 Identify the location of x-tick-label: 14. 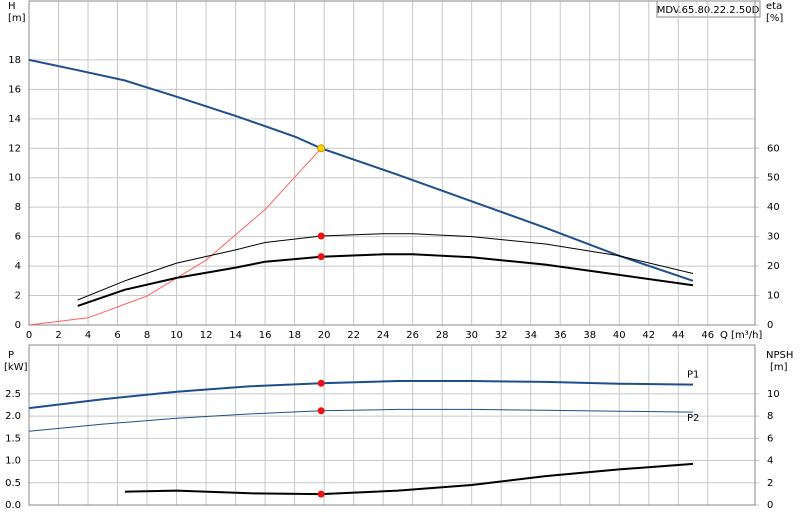
(235, 335).